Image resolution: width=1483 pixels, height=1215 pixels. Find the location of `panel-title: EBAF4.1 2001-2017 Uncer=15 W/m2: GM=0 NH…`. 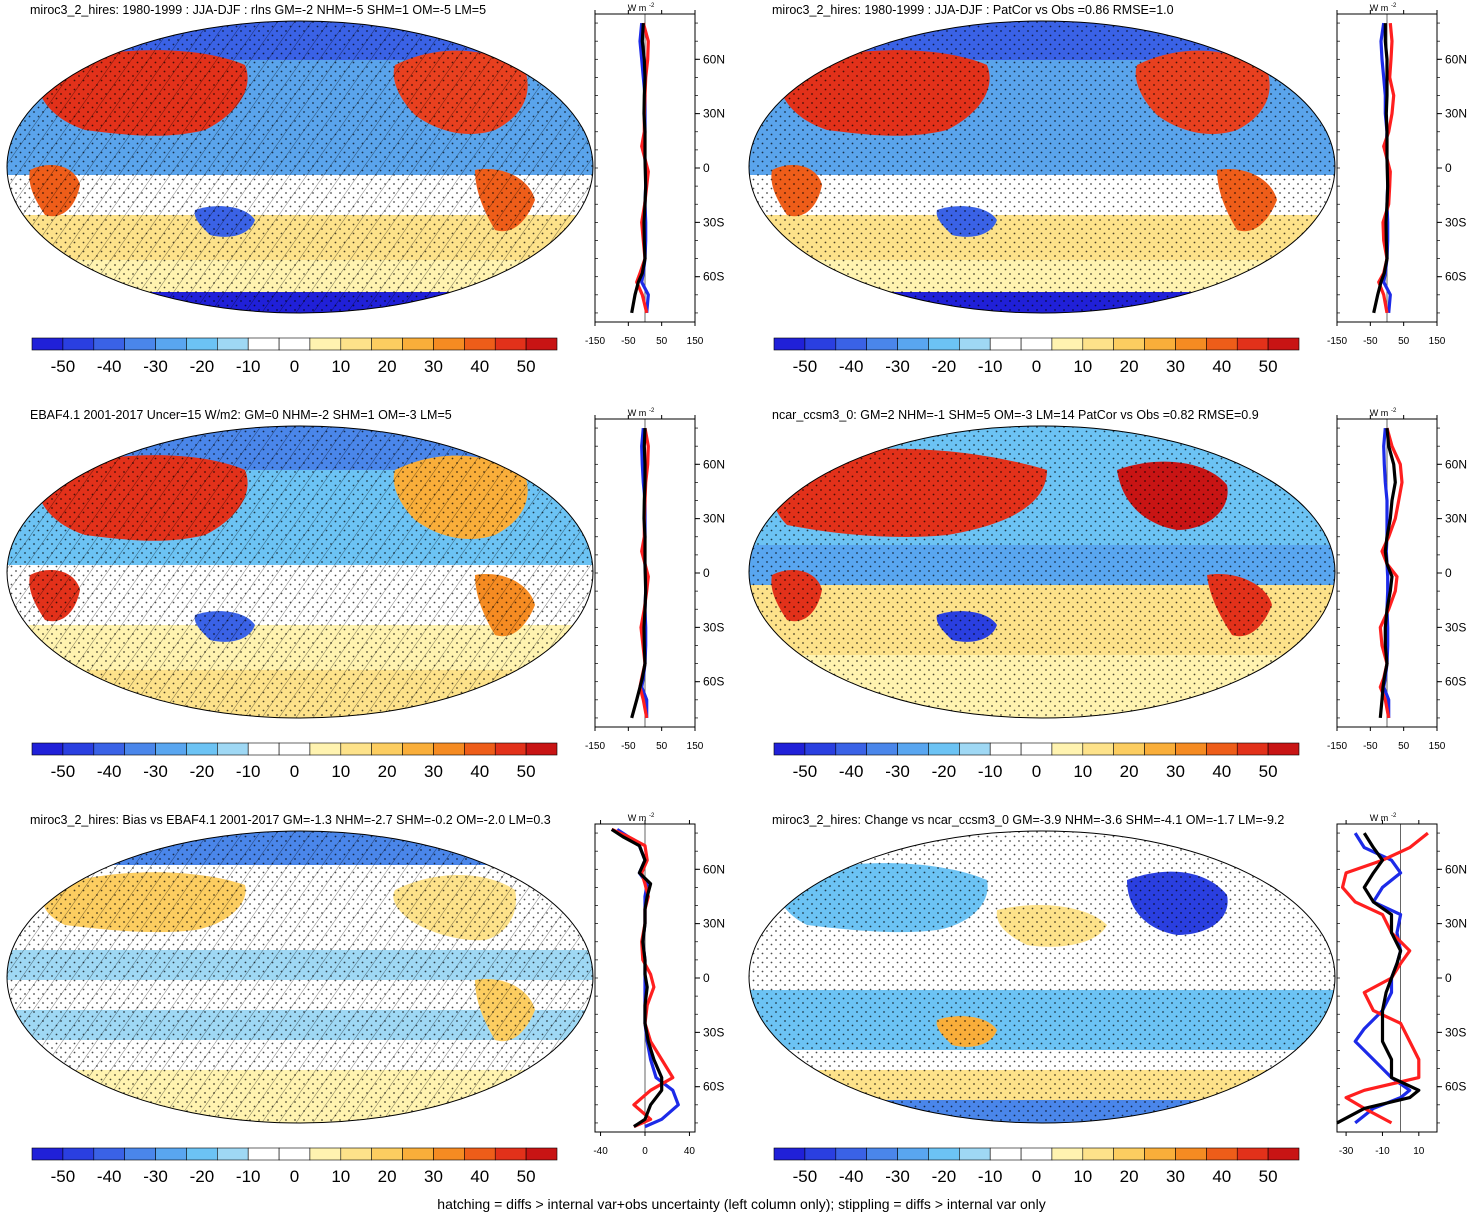

panel-title: EBAF4.1 2001-2017 Uncer=15 W/m2: GM=0 NH… is located at coordinates (241, 415).